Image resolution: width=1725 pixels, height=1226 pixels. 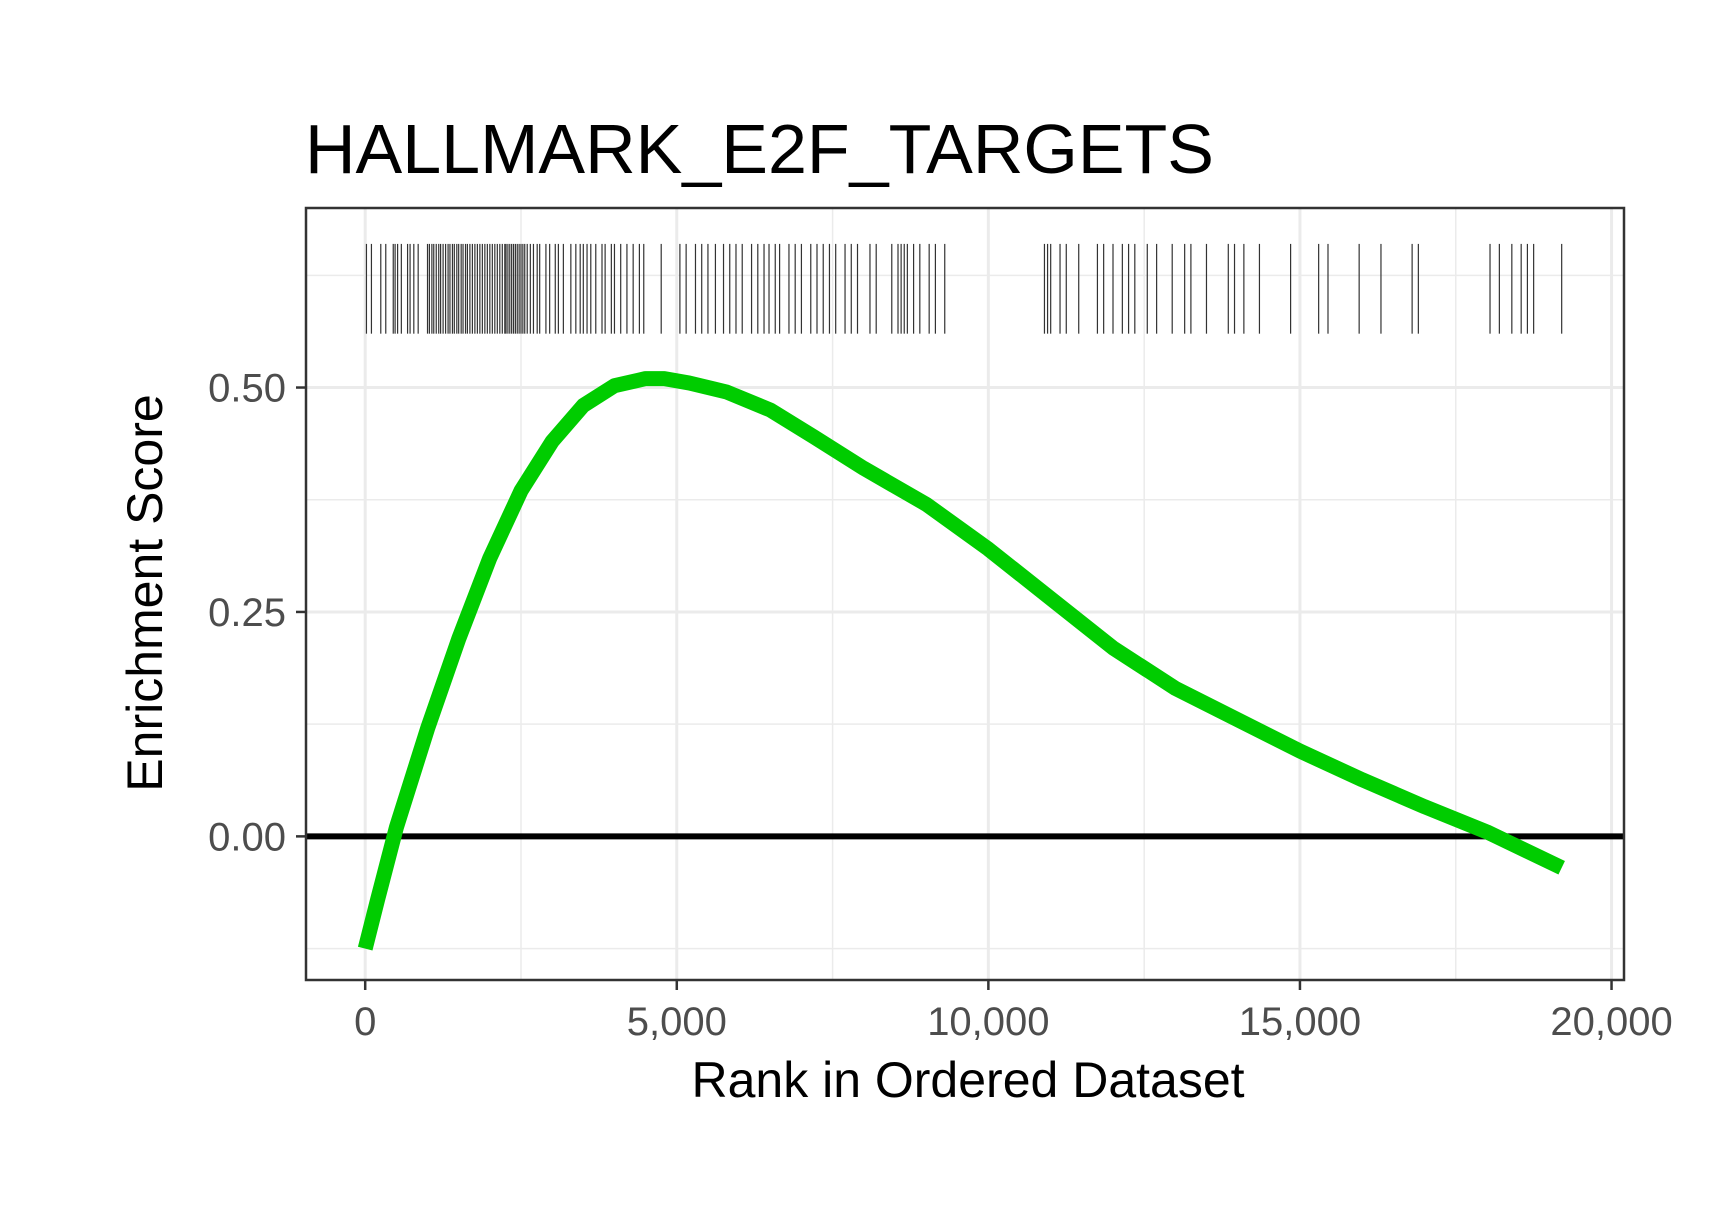 I want to click on x-axis-title: Rank in Ordered Dataset, so click(x=967, y=1080).